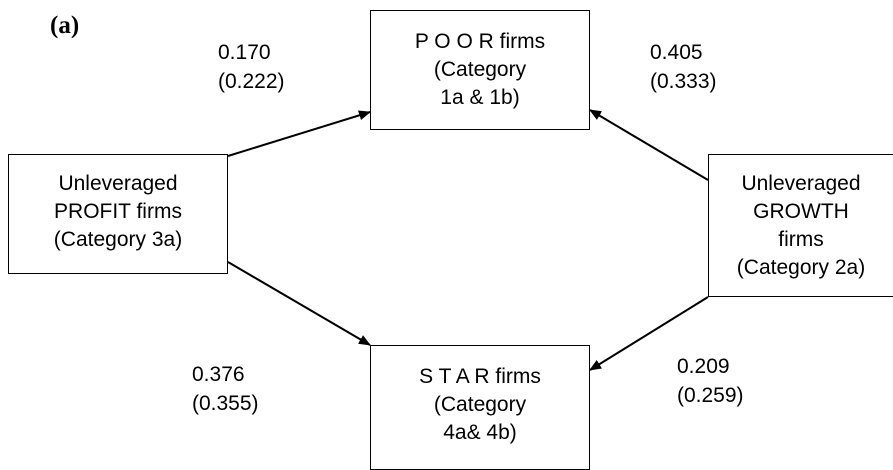  I want to click on coef-paren: (0.333), so click(683, 81).